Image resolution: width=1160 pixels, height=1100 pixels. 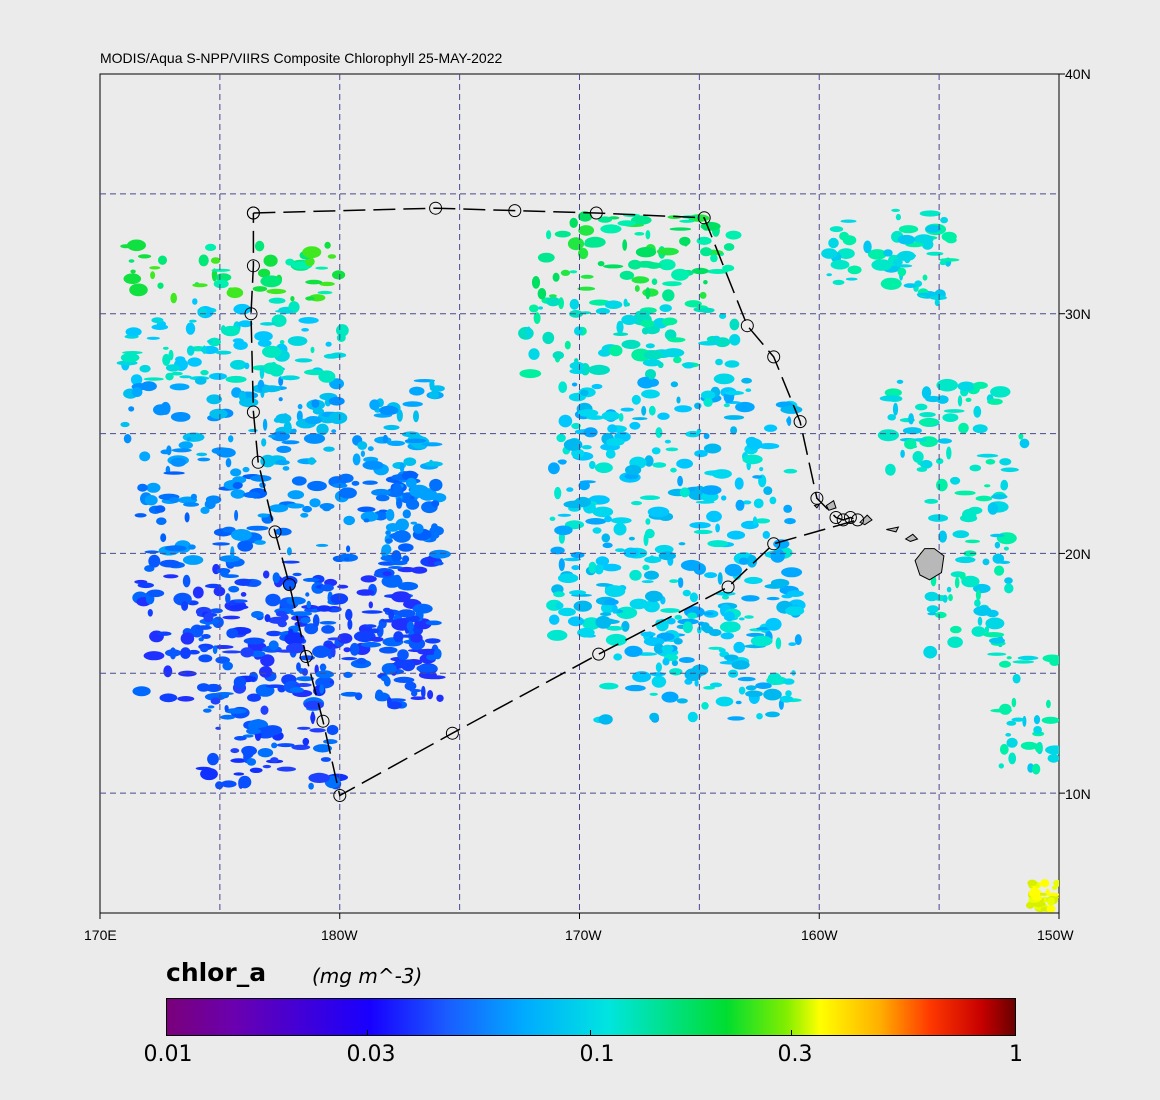 I want to click on colorbar-label-0-3: 0.3, so click(x=795, y=1054).